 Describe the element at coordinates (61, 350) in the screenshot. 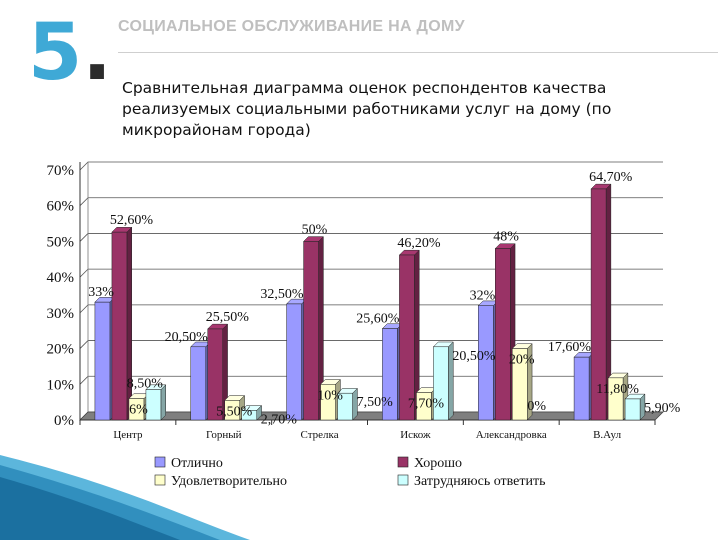

I see `y-tick-label: 20%` at that location.